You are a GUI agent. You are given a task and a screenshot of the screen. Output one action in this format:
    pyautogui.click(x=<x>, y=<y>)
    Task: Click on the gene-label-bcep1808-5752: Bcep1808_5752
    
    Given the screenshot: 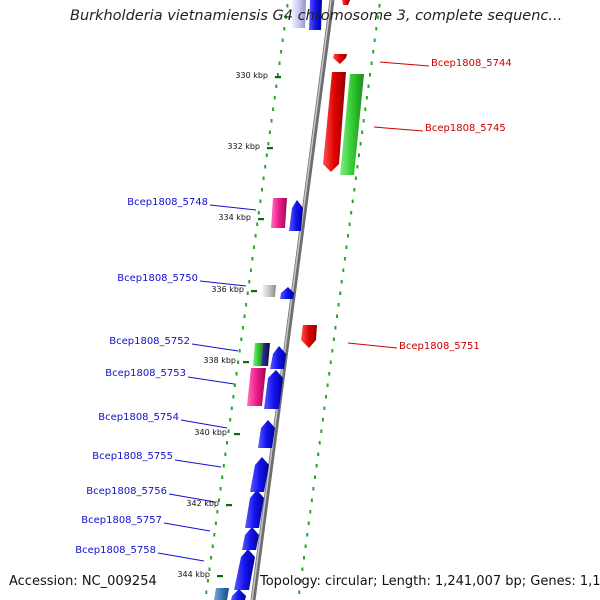 What is the action you would take?
    pyautogui.click(x=149, y=341)
    